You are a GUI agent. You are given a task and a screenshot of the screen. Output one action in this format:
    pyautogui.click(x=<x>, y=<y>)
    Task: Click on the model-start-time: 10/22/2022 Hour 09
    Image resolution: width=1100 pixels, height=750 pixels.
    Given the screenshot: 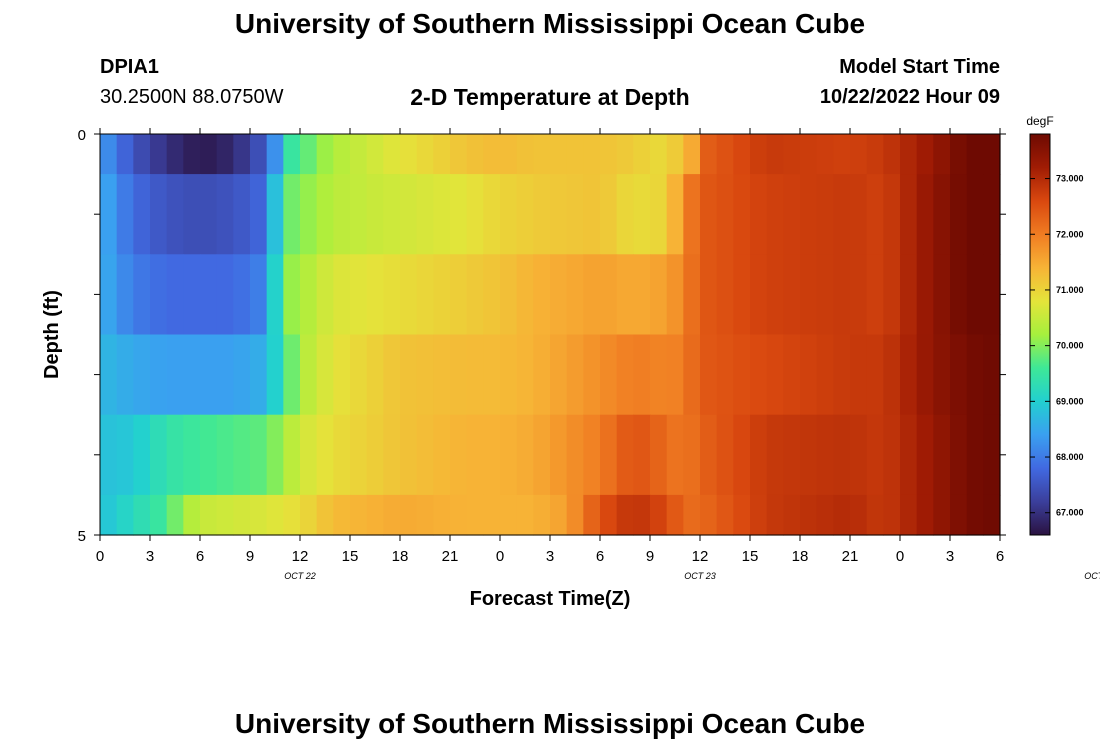 What is the action you would take?
    pyautogui.click(x=909, y=97)
    